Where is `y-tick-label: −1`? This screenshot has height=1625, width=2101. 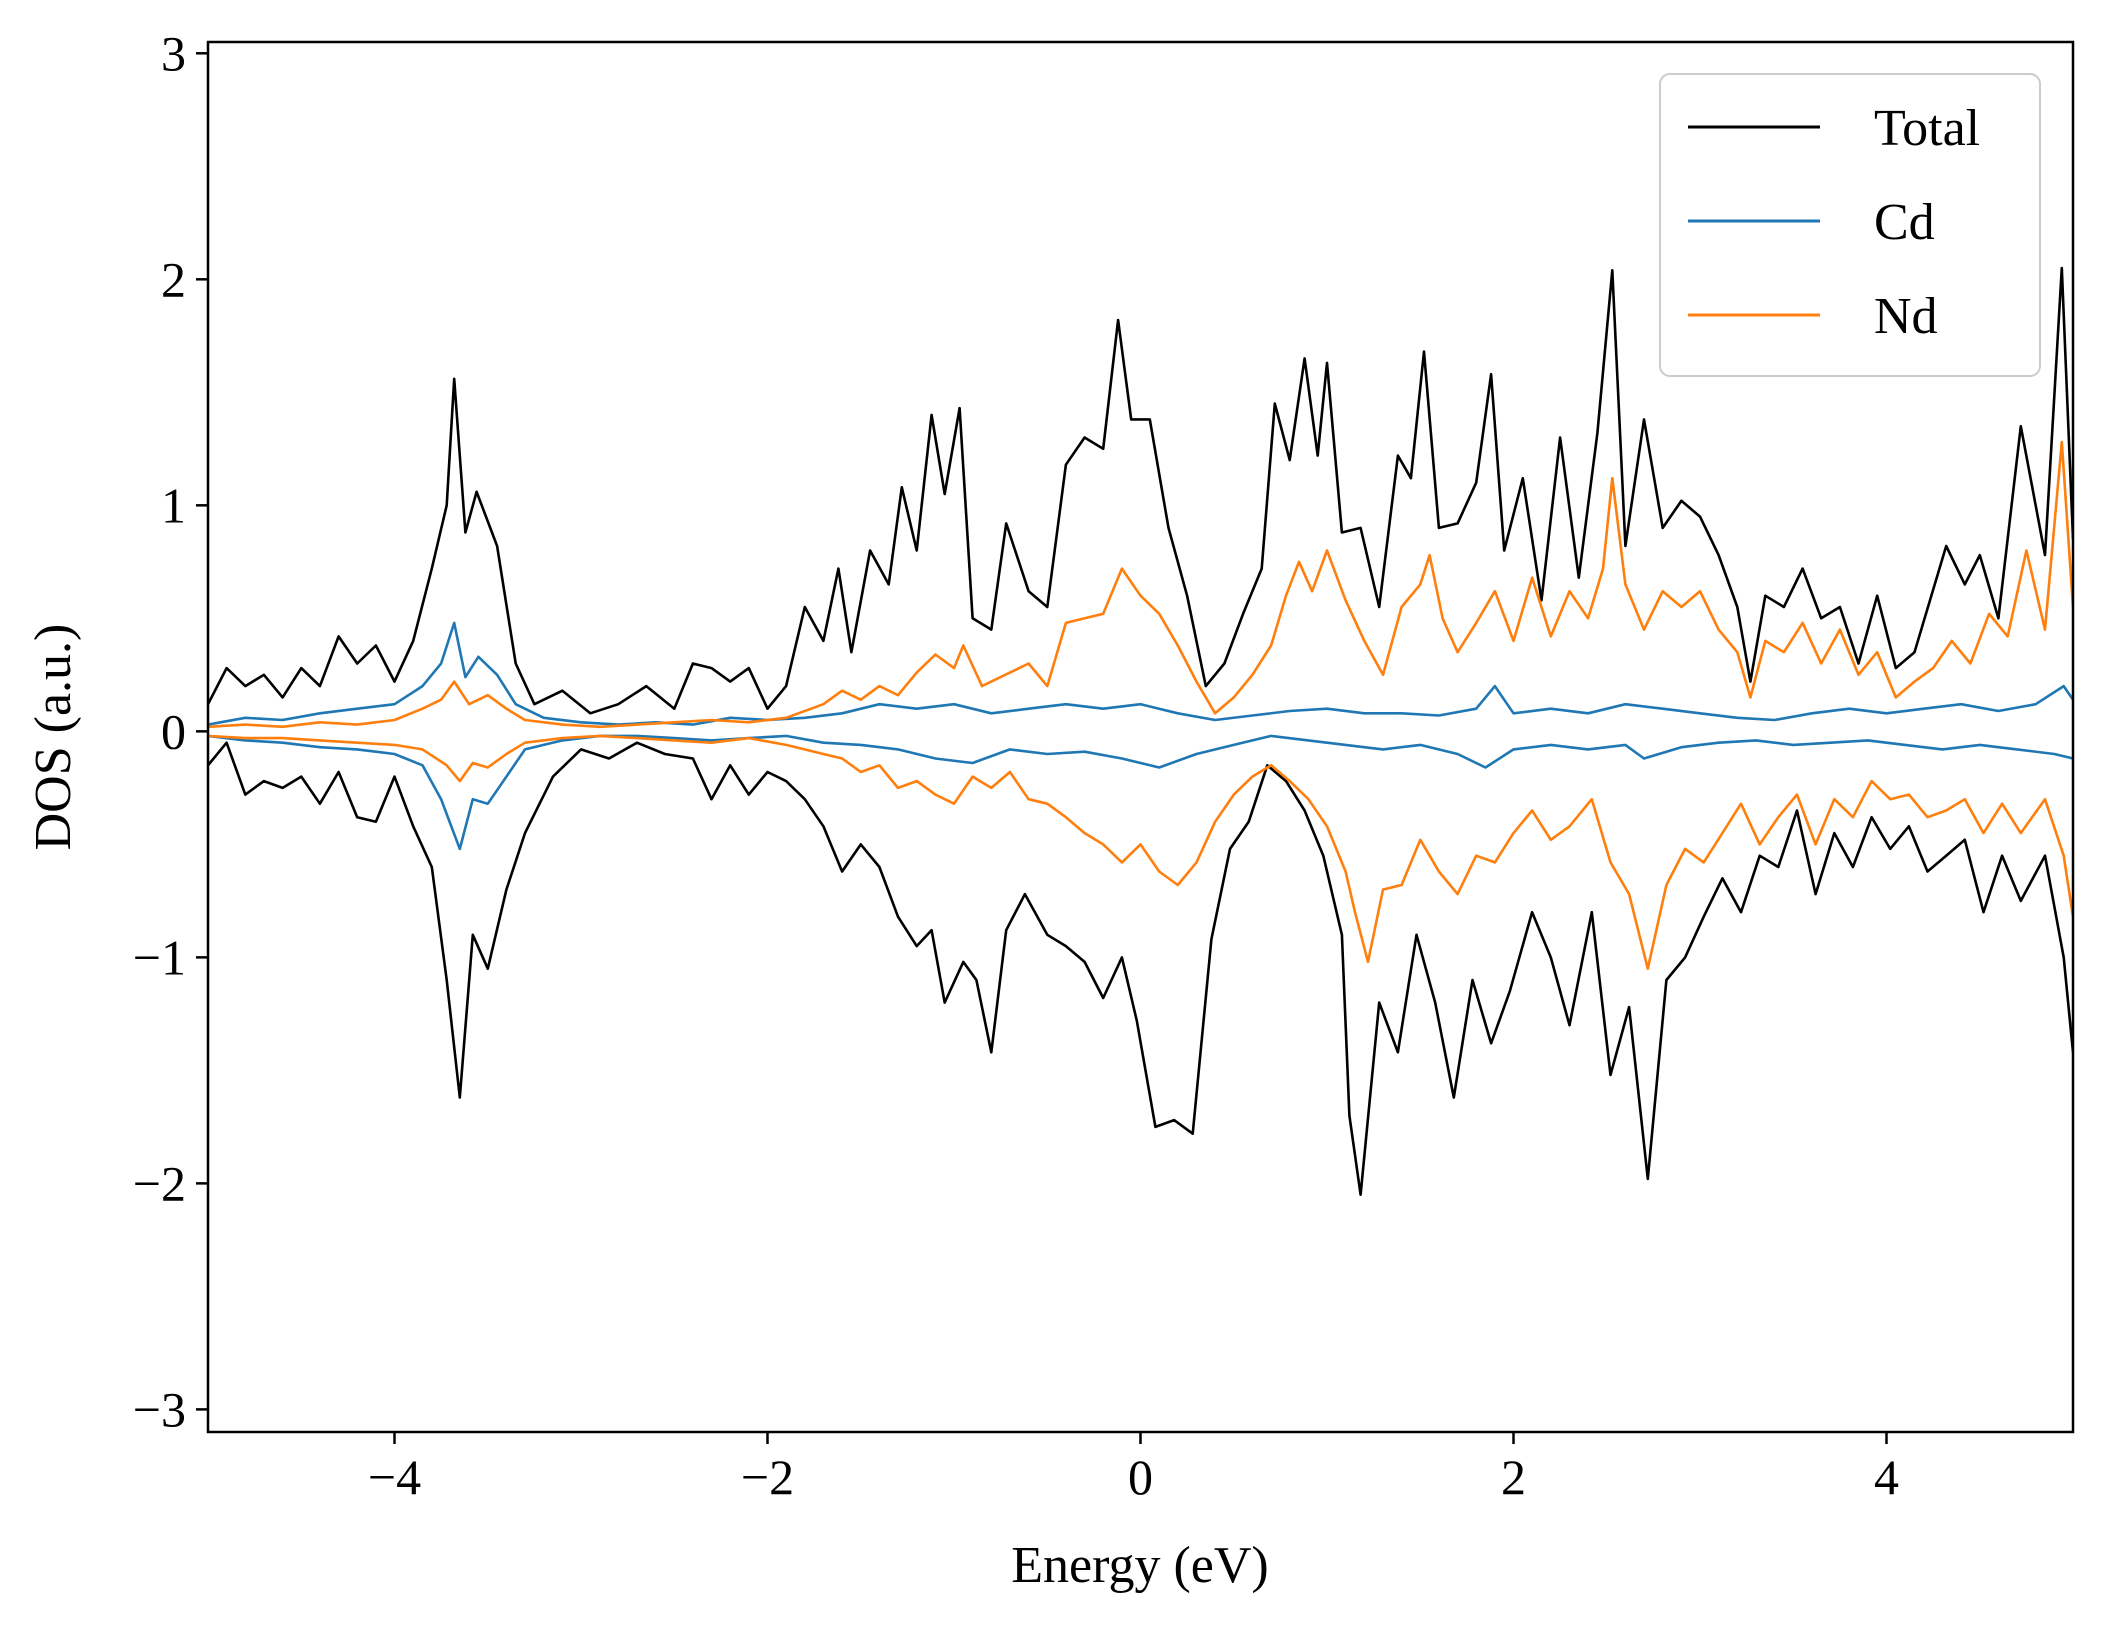
y-tick-label: −1 is located at coordinates (159, 957).